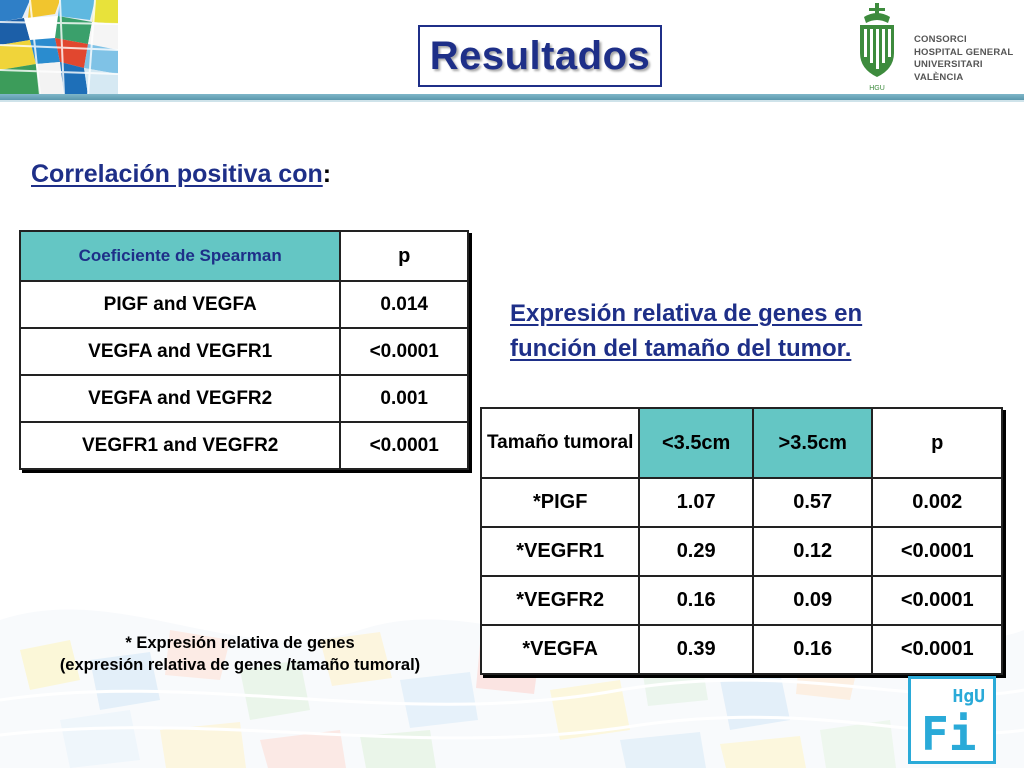 The width and height of the screenshot is (1024, 768). What do you see at coordinates (180, 304) in the screenshot?
I see `table-cell: PIGF and VEGFA` at bounding box center [180, 304].